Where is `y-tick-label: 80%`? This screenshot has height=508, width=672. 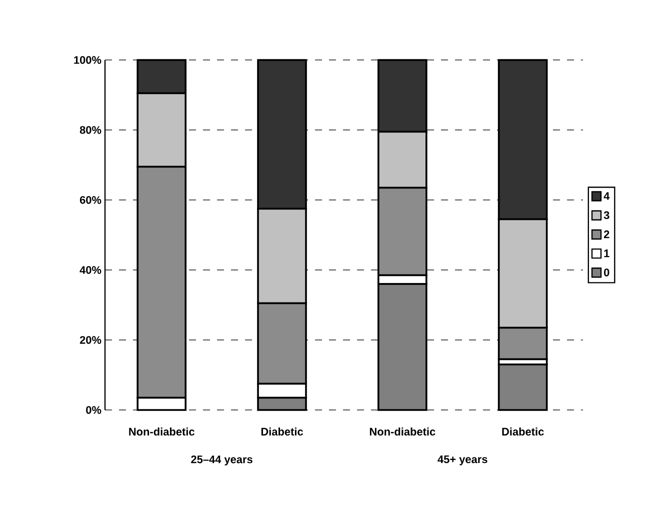
y-tick-label: 80% is located at coordinates (91, 130).